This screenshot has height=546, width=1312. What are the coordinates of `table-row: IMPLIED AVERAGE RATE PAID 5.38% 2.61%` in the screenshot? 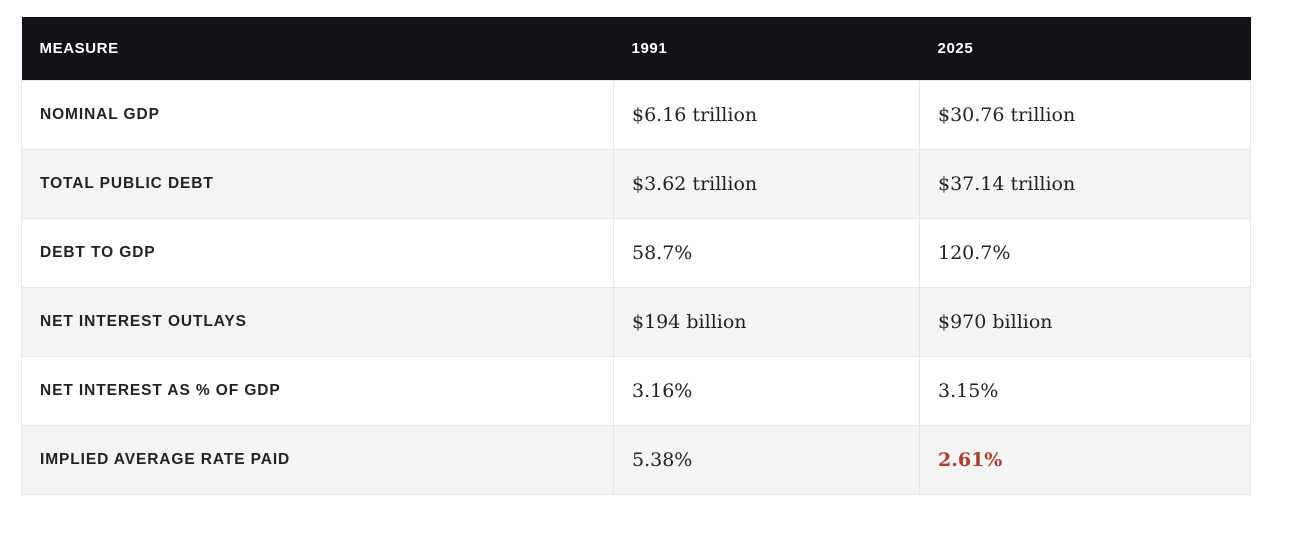 It's located at (636, 459).